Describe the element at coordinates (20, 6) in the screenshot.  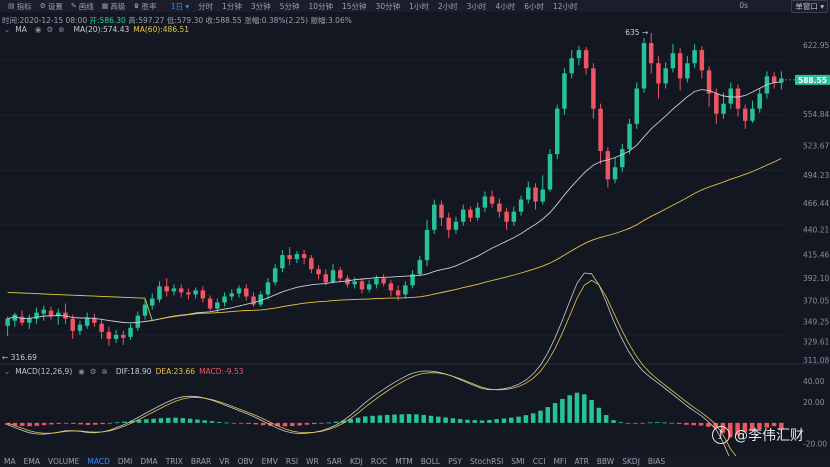
I see `toolbar-indicator-button: ▤ 指标` at that location.